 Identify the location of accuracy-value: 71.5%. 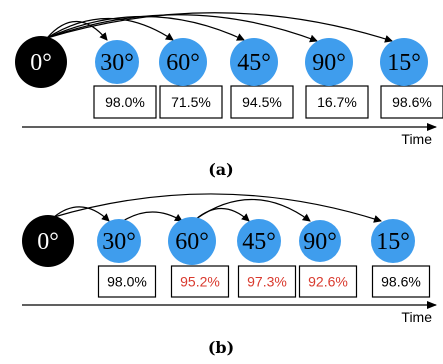
(191, 102).